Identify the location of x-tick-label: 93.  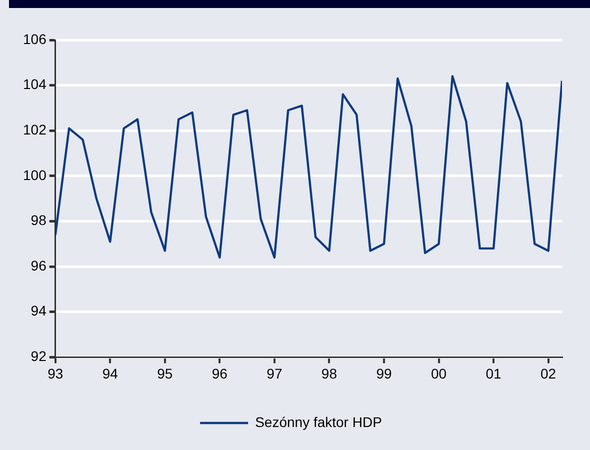
(56, 373).